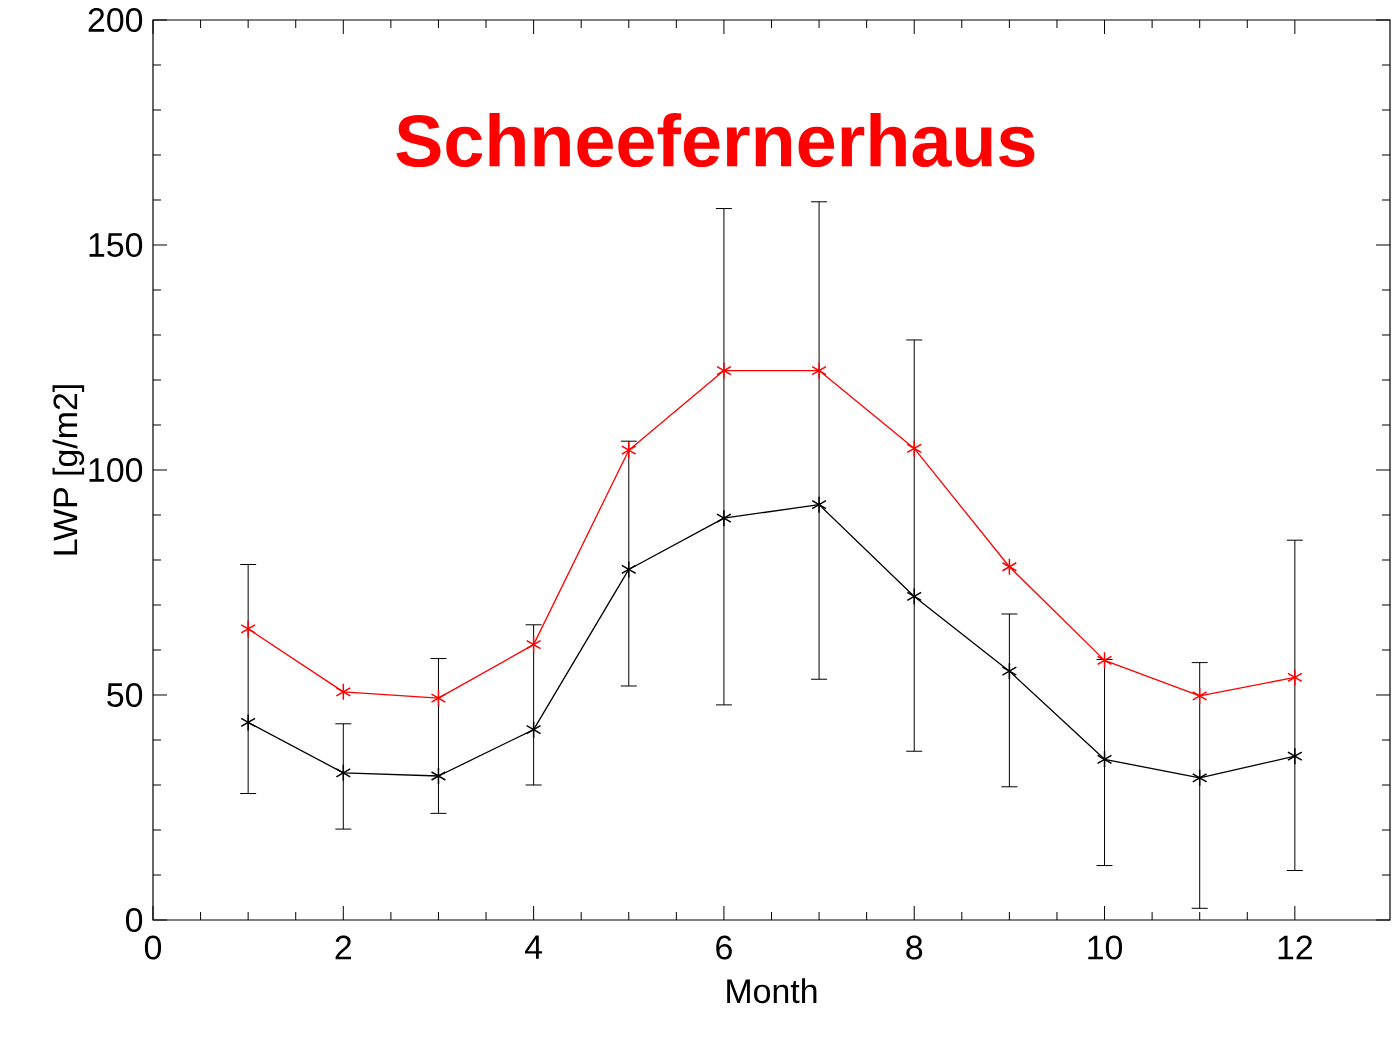 This screenshot has width=1398, height=1040. What do you see at coordinates (134, 920) in the screenshot?
I see `y-tick-label: 0` at bounding box center [134, 920].